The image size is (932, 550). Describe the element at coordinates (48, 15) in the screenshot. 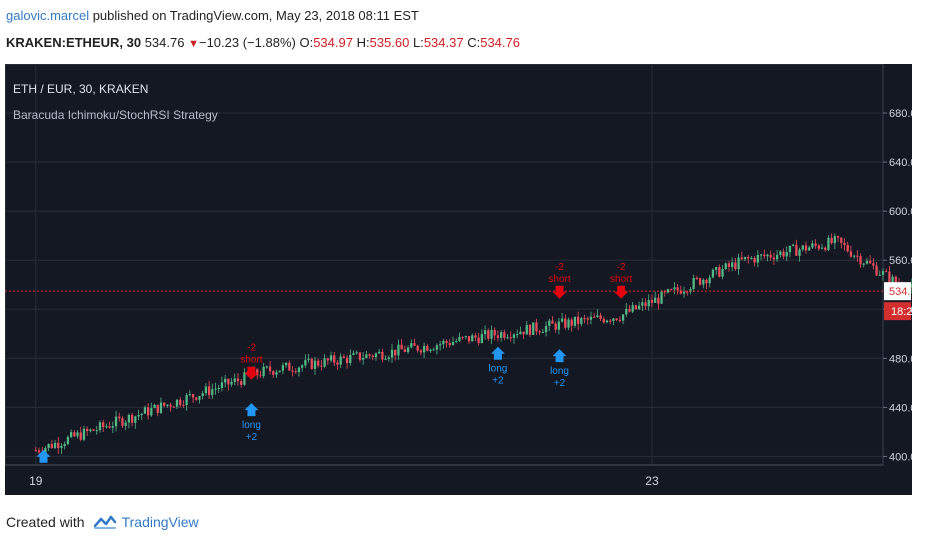

I see `author-link: galovic.marcel` at that location.